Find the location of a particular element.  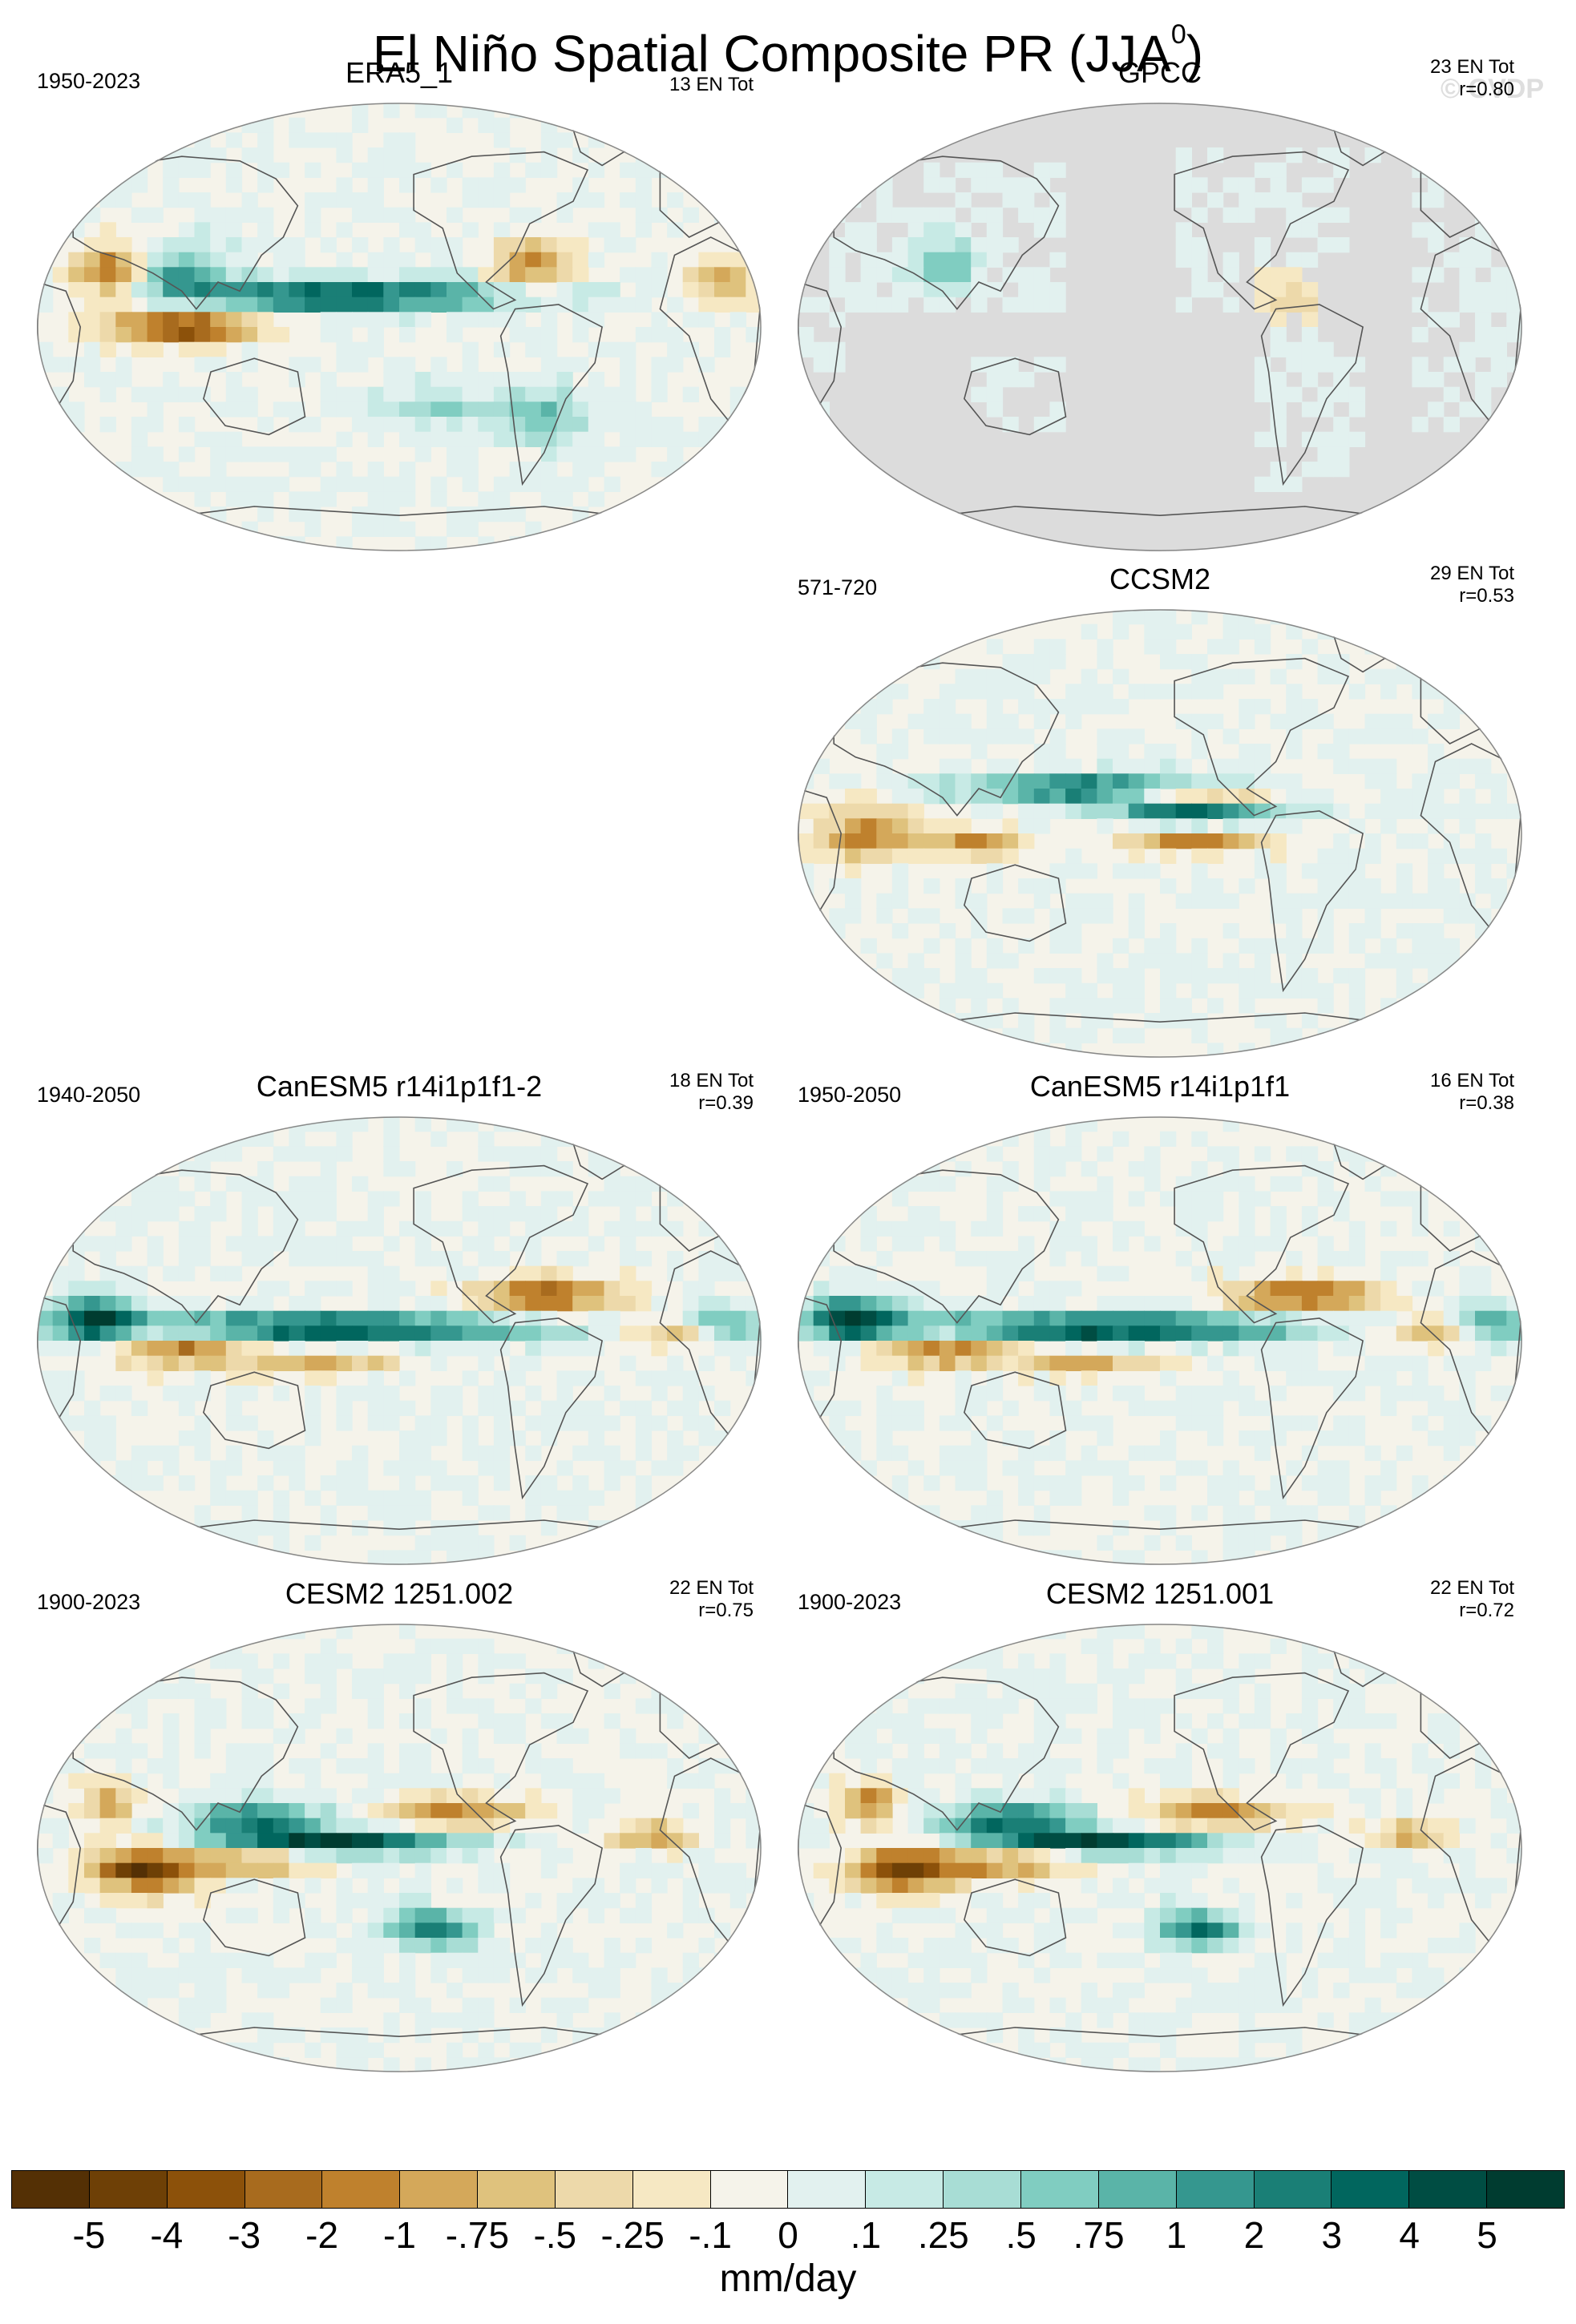

coastline-australia is located at coordinates (1015, 396).